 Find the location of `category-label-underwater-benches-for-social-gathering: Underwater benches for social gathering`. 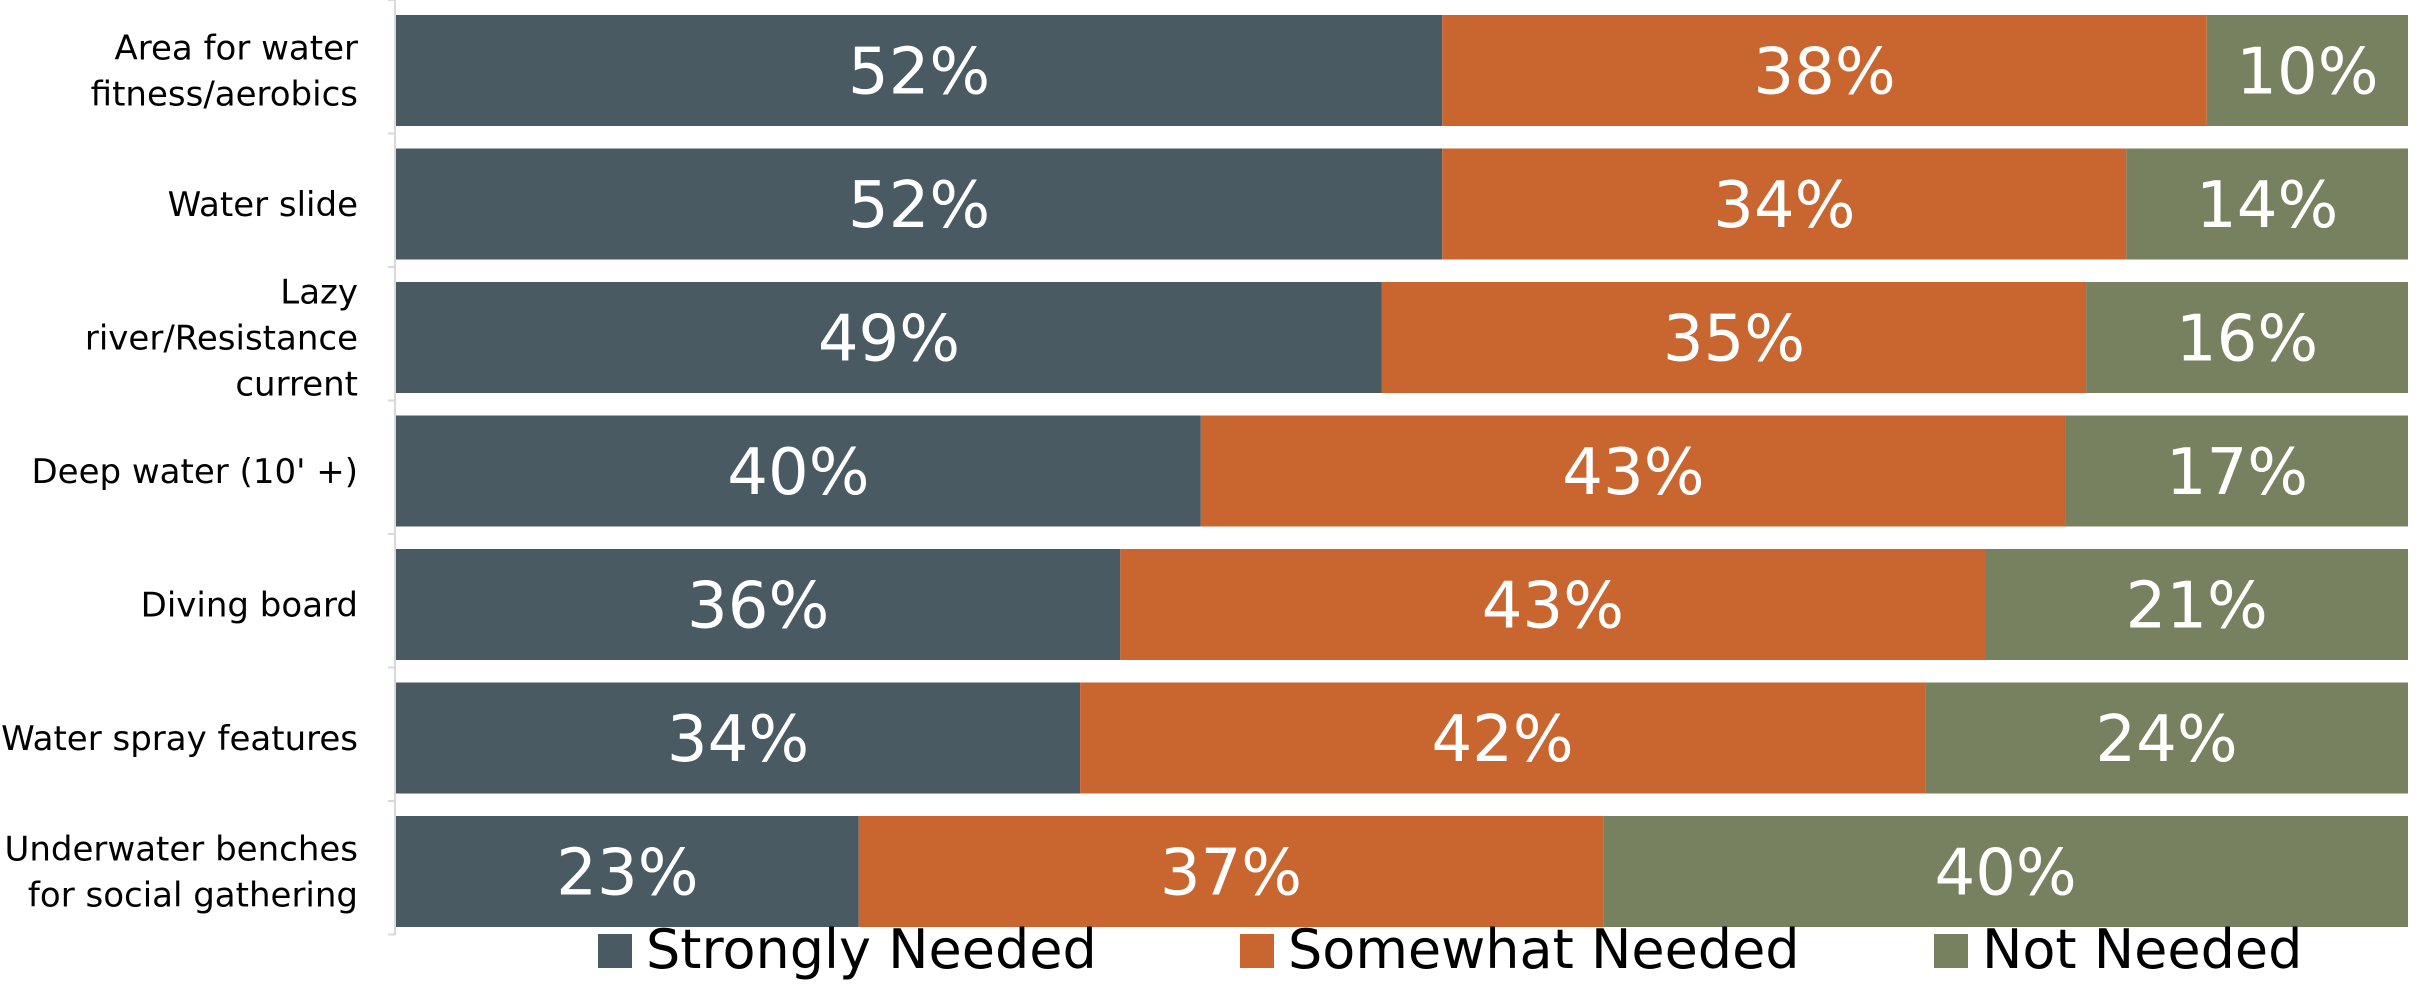

category-label-underwater-benches-for-social-gathering: Underwater benches for social gathering is located at coordinates (181, 873).